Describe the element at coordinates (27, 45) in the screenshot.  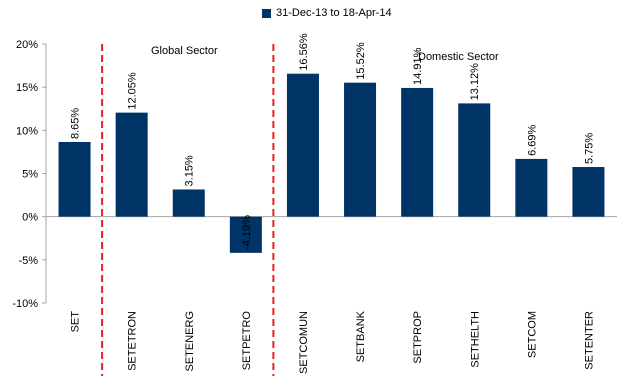
I see `y-tick-label: 20%` at that location.